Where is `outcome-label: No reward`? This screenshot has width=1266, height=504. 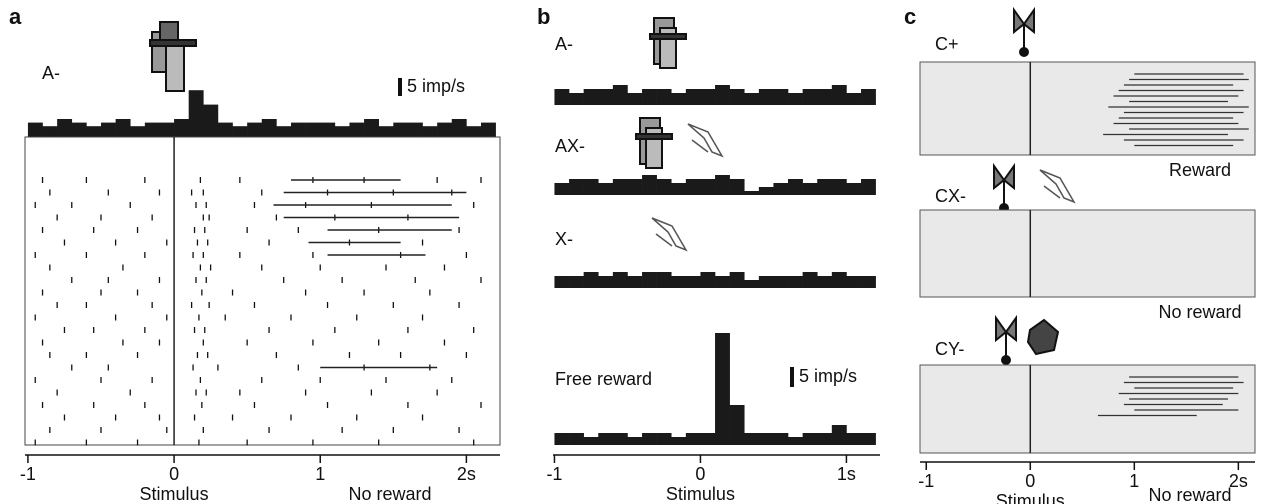 outcome-label: No reward is located at coordinates (1199, 312).